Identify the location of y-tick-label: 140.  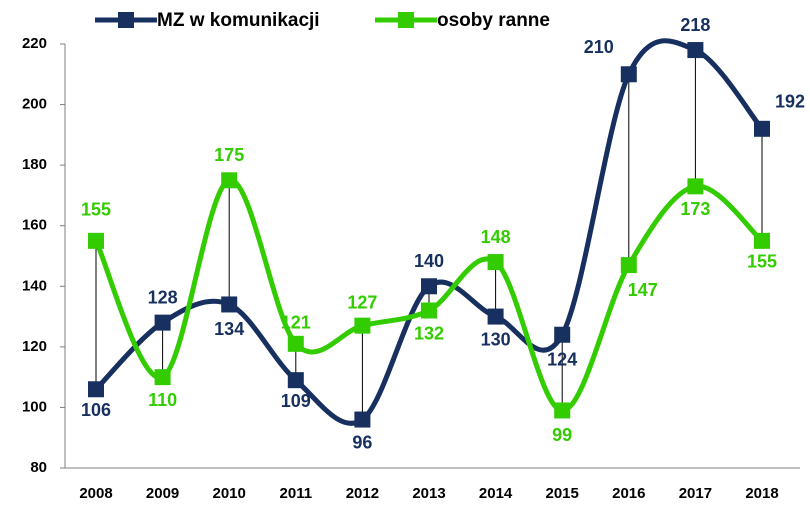
(34, 285).